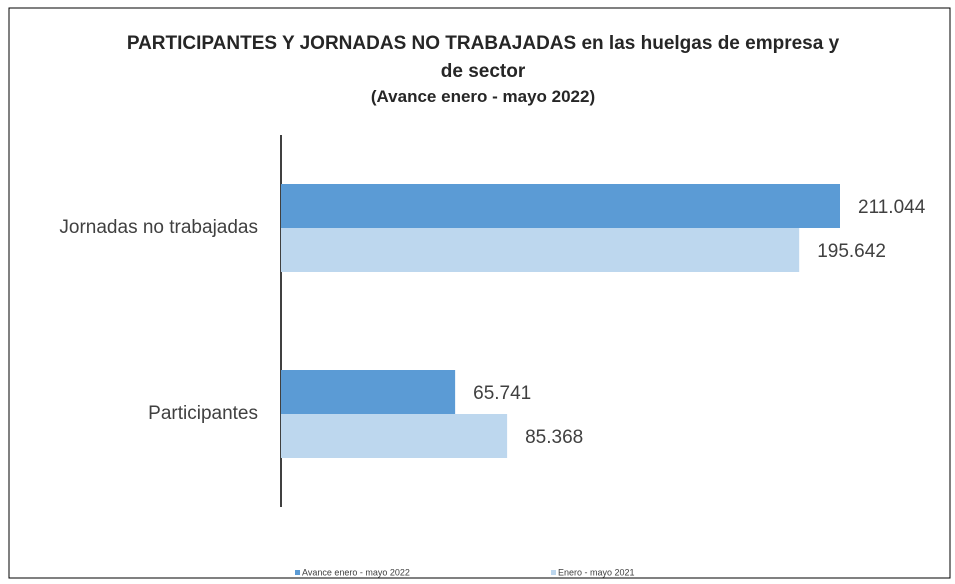 This screenshot has height=584, width=955. What do you see at coordinates (851, 251) in the screenshot?
I see `value-label: 195.642` at bounding box center [851, 251].